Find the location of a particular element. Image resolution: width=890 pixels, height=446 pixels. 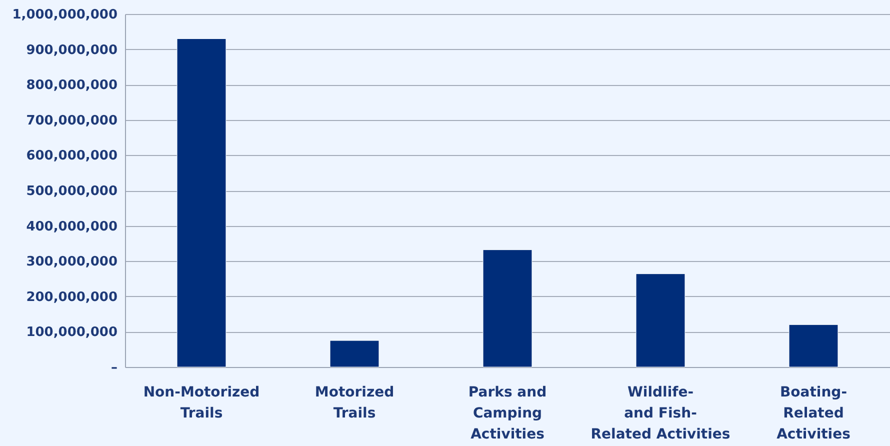

y-tick-label: 700,000,000 is located at coordinates (72, 120).